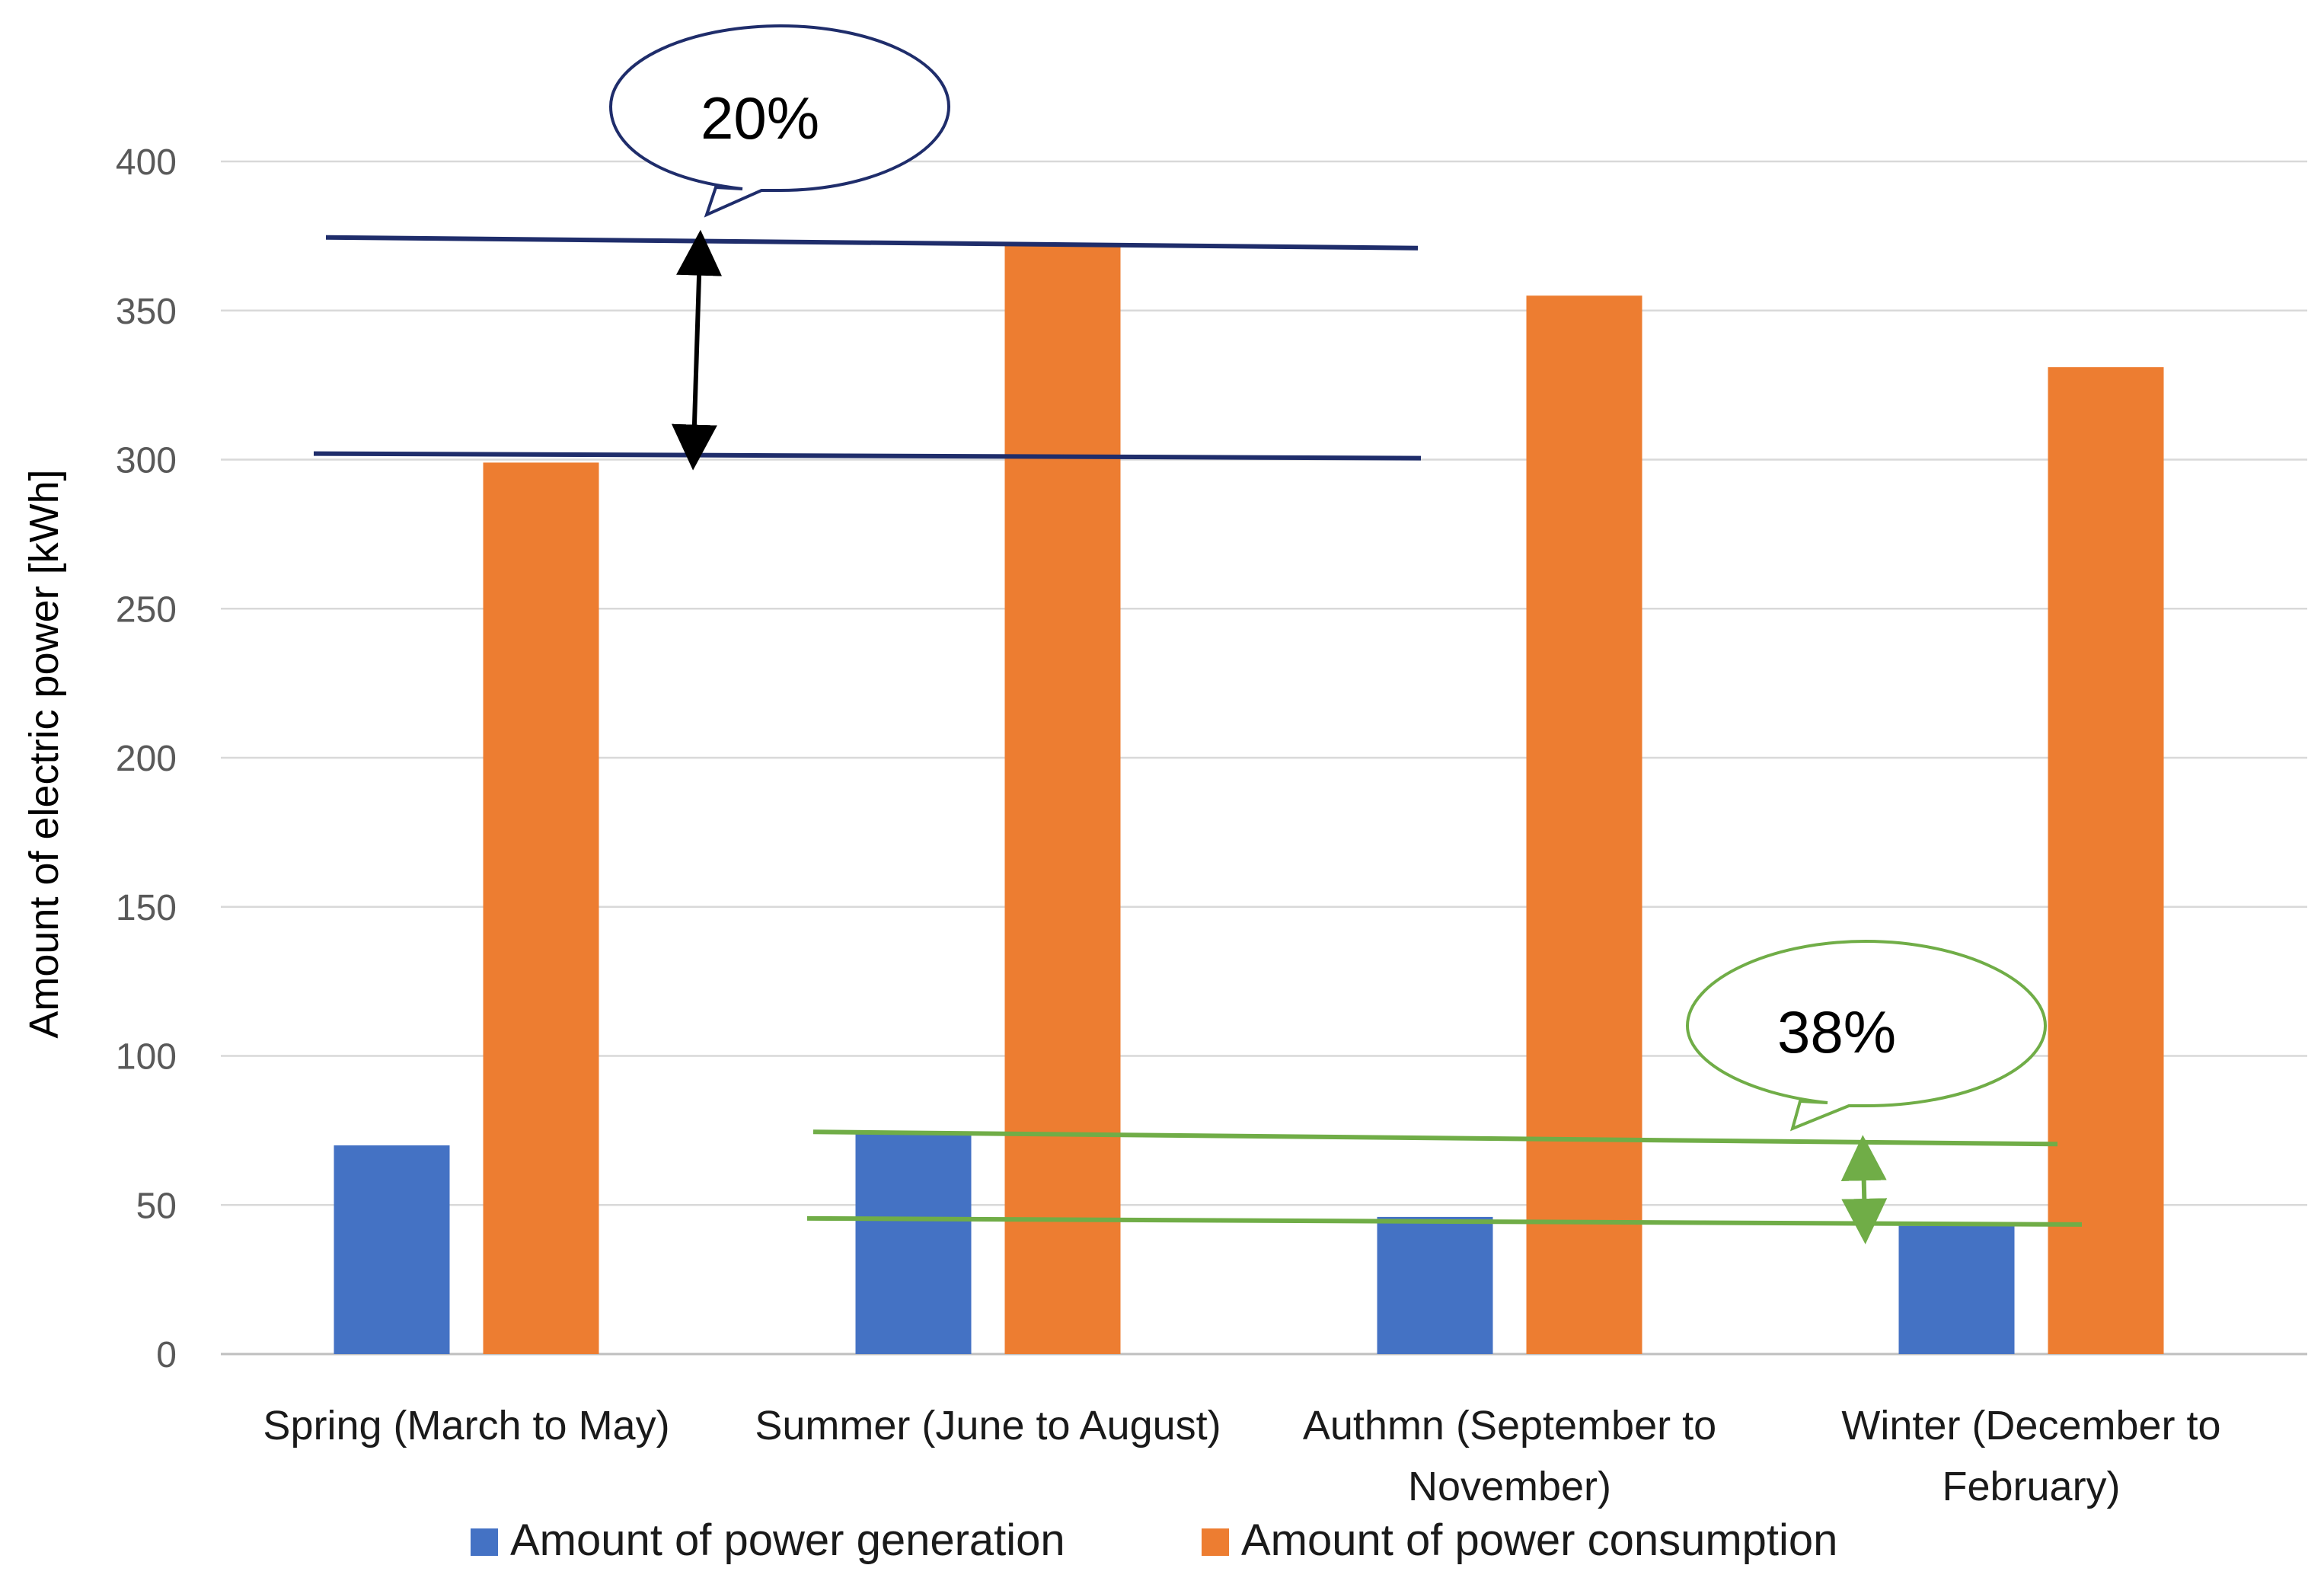 The width and height of the screenshot is (2324, 1581). What do you see at coordinates (146, 162) in the screenshot?
I see `y-tick-label: 400` at bounding box center [146, 162].